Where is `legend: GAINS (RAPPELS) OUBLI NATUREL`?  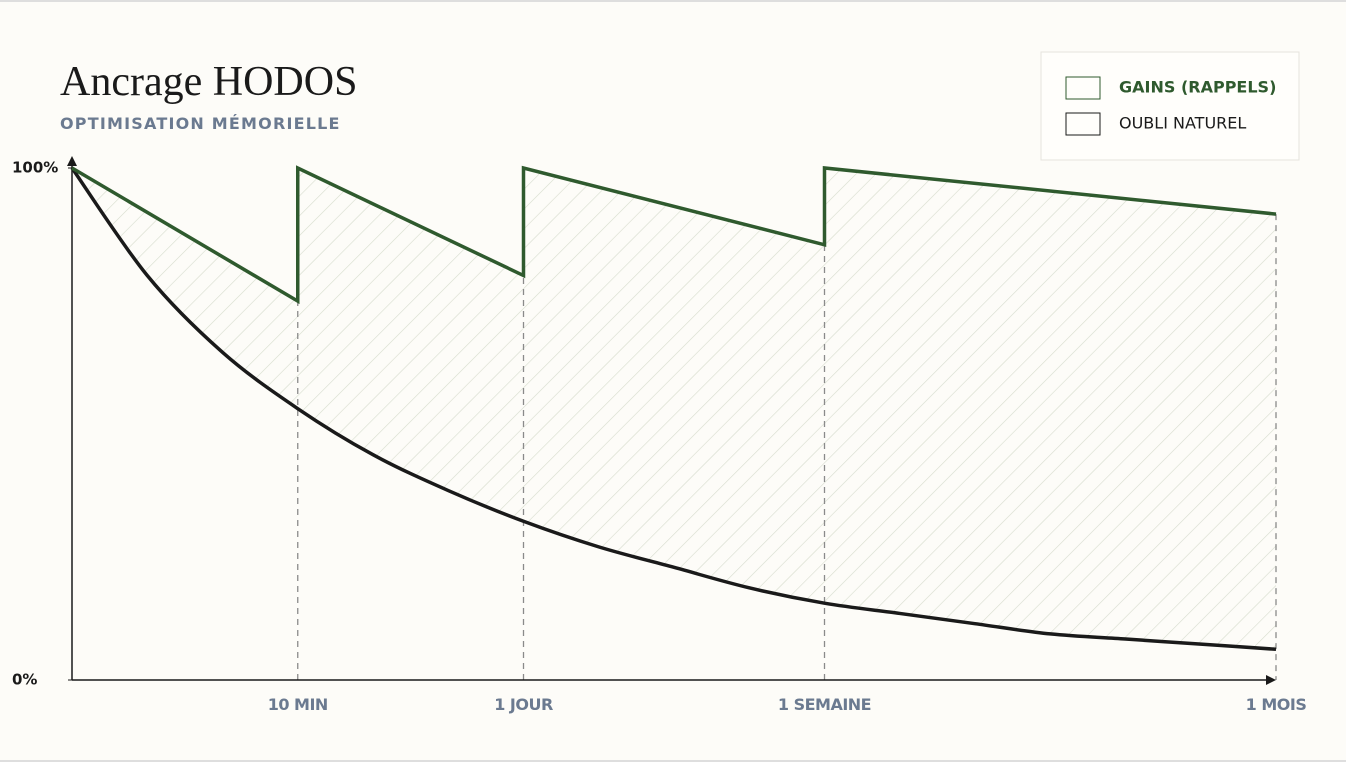 legend: GAINS (RAPPELS) OUBLI NATUREL is located at coordinates (1170, 106).